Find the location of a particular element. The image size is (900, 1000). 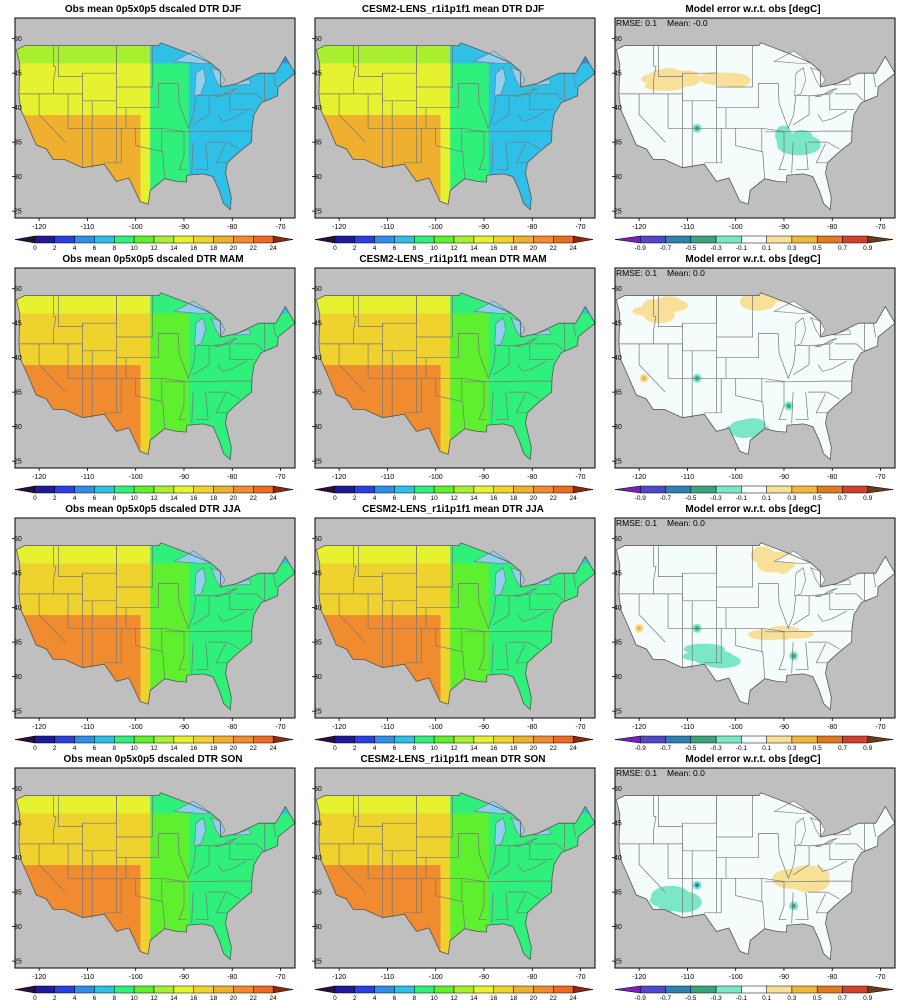

colorbar-label: 12 is located at coordinates (454, 247).